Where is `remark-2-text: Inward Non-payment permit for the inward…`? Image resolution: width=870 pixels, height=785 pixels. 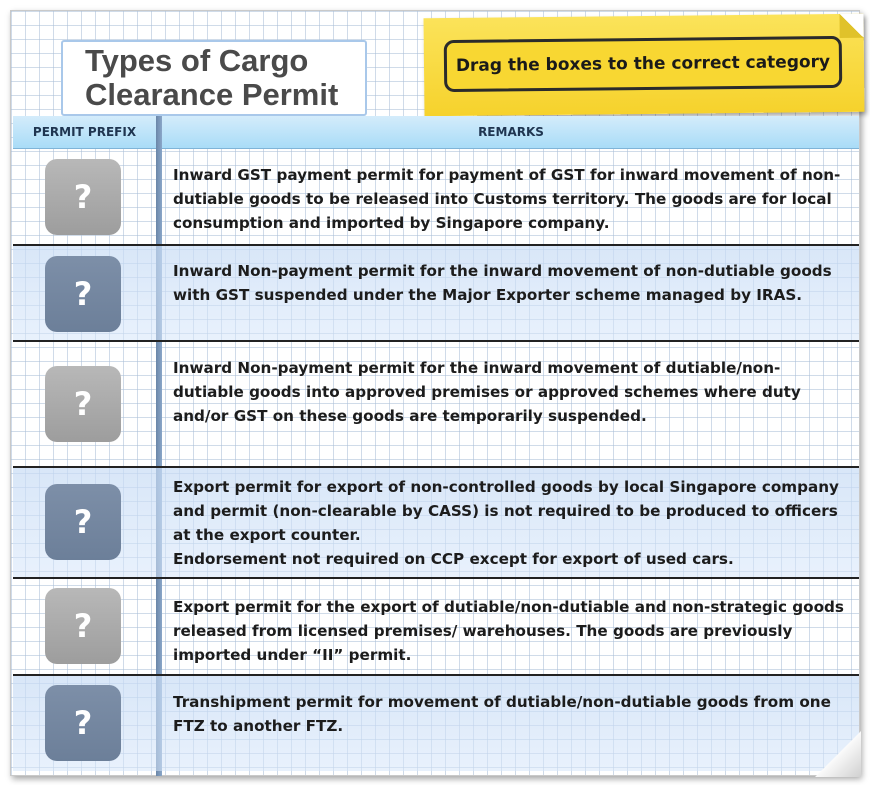
remark-2-text: Inward Non-payment permit for the inward… is located at coordinates (502, 283).